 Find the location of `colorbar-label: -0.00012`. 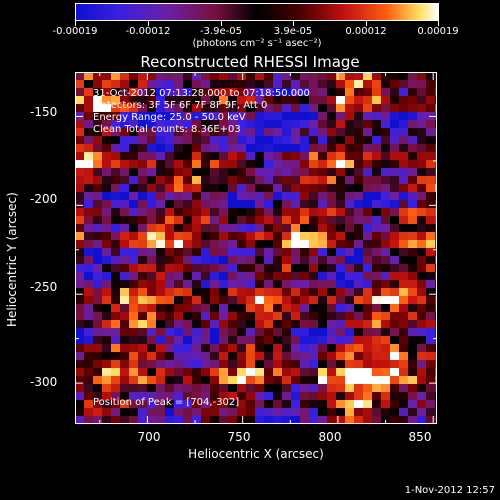

colorbar-label: -0.00012 is located at coordinates (148, 31).